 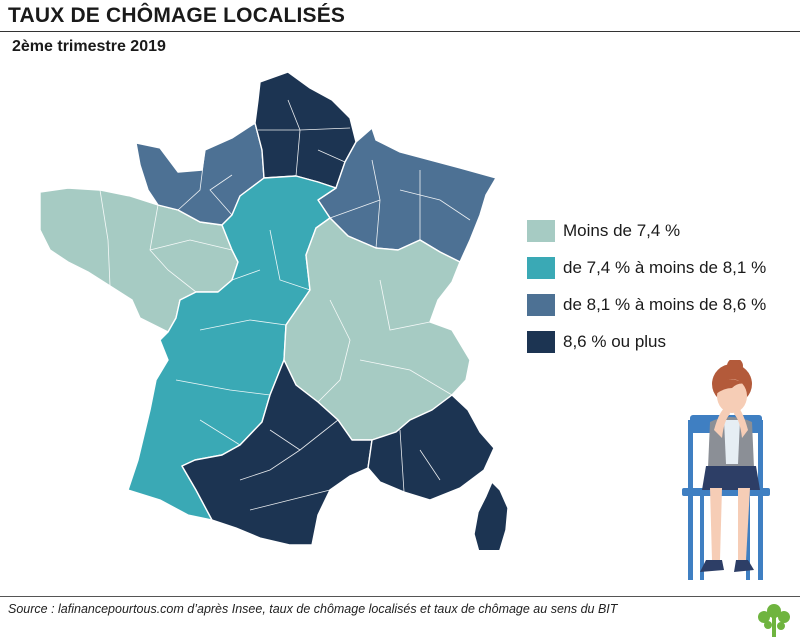 What do you see at coordinates (89, 46) in the screenshot?
I see `page-subtitle: 2ème trimestre 2019` at bounding box center [89, 46].